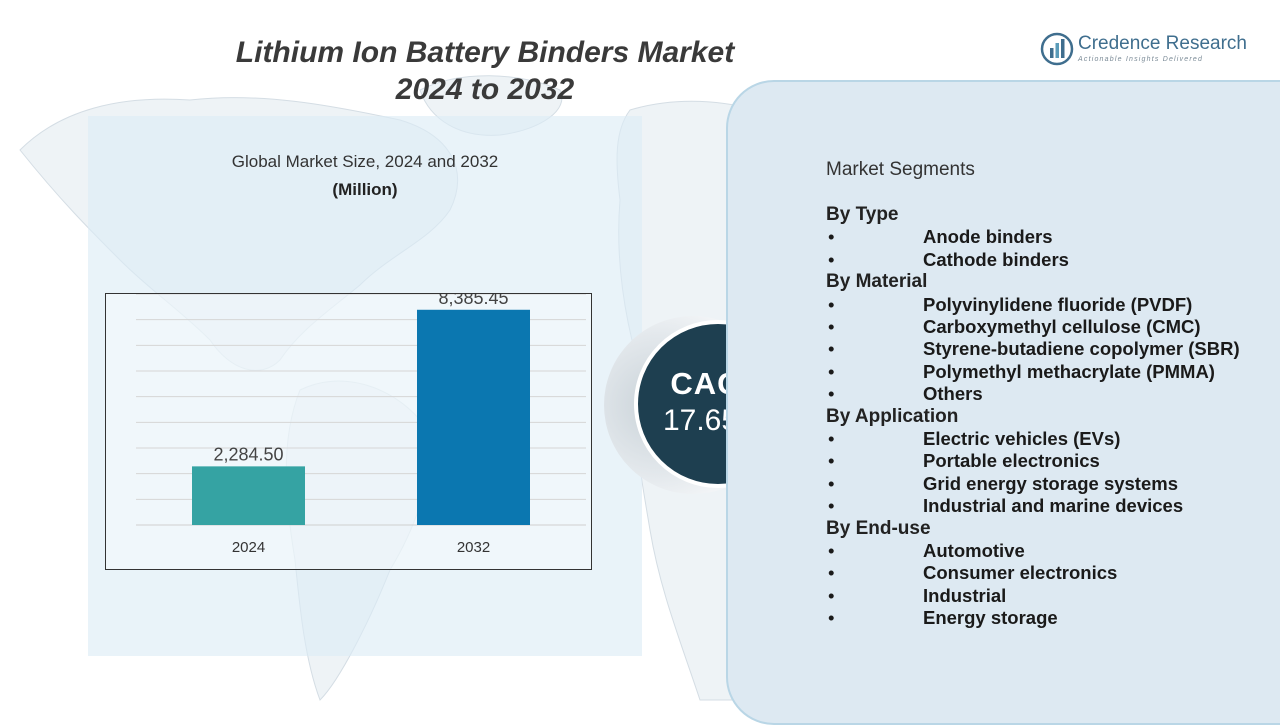 The image size is (1280, 725). Describe the element at coordinates (1141, 59) in the screenshot. I see `logo-tagline: Actionable Insights Delivered` at that location.